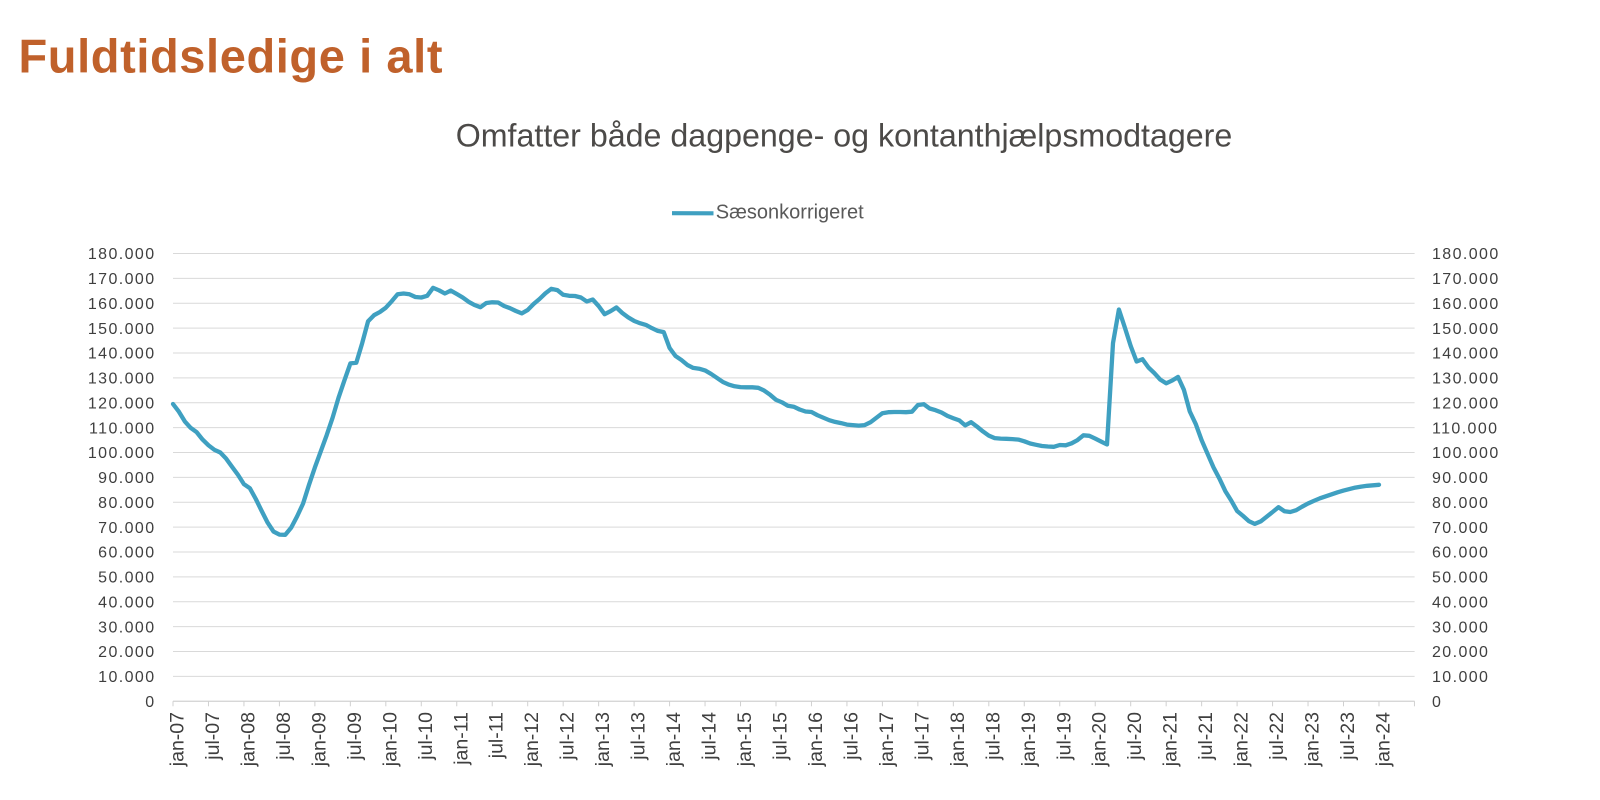 The width and height of the screenshot is (1600, 800). Describe the element at coordinates (568, 736) in the screenshot. I see `svg-text: jul-12` at that location.